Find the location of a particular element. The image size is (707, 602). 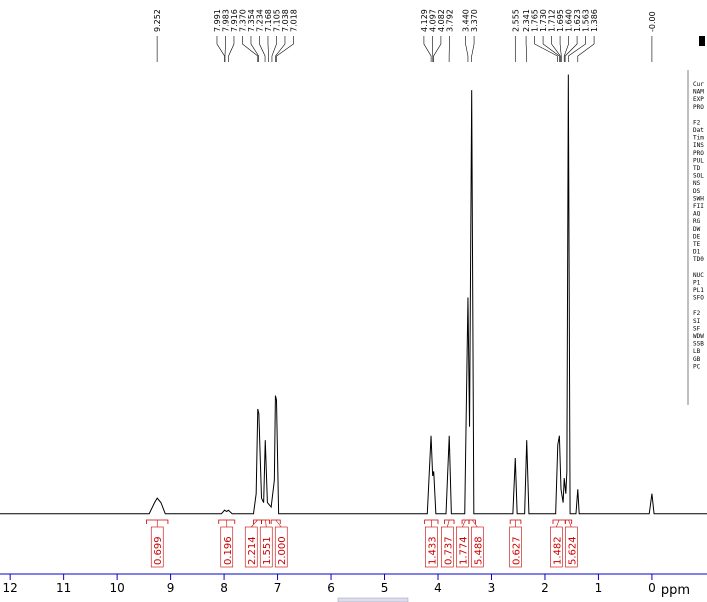

integral-label: 5.488 is located at coordinates (478, 550).